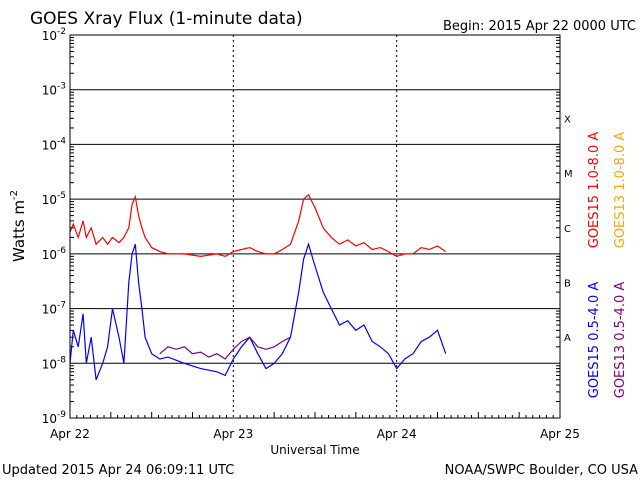  What do you see at coordinates (567, 338) in the screenshot?
I see `flare-class-label: A` at bounding box center [567, 338].